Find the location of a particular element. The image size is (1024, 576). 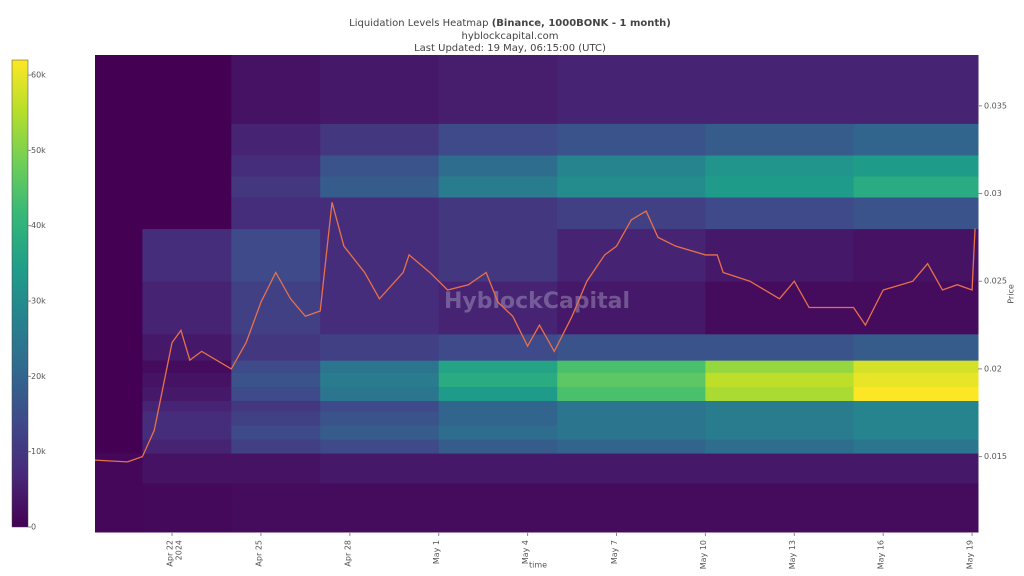

x-year-label: 2024 is located at coordinates (179, 550).